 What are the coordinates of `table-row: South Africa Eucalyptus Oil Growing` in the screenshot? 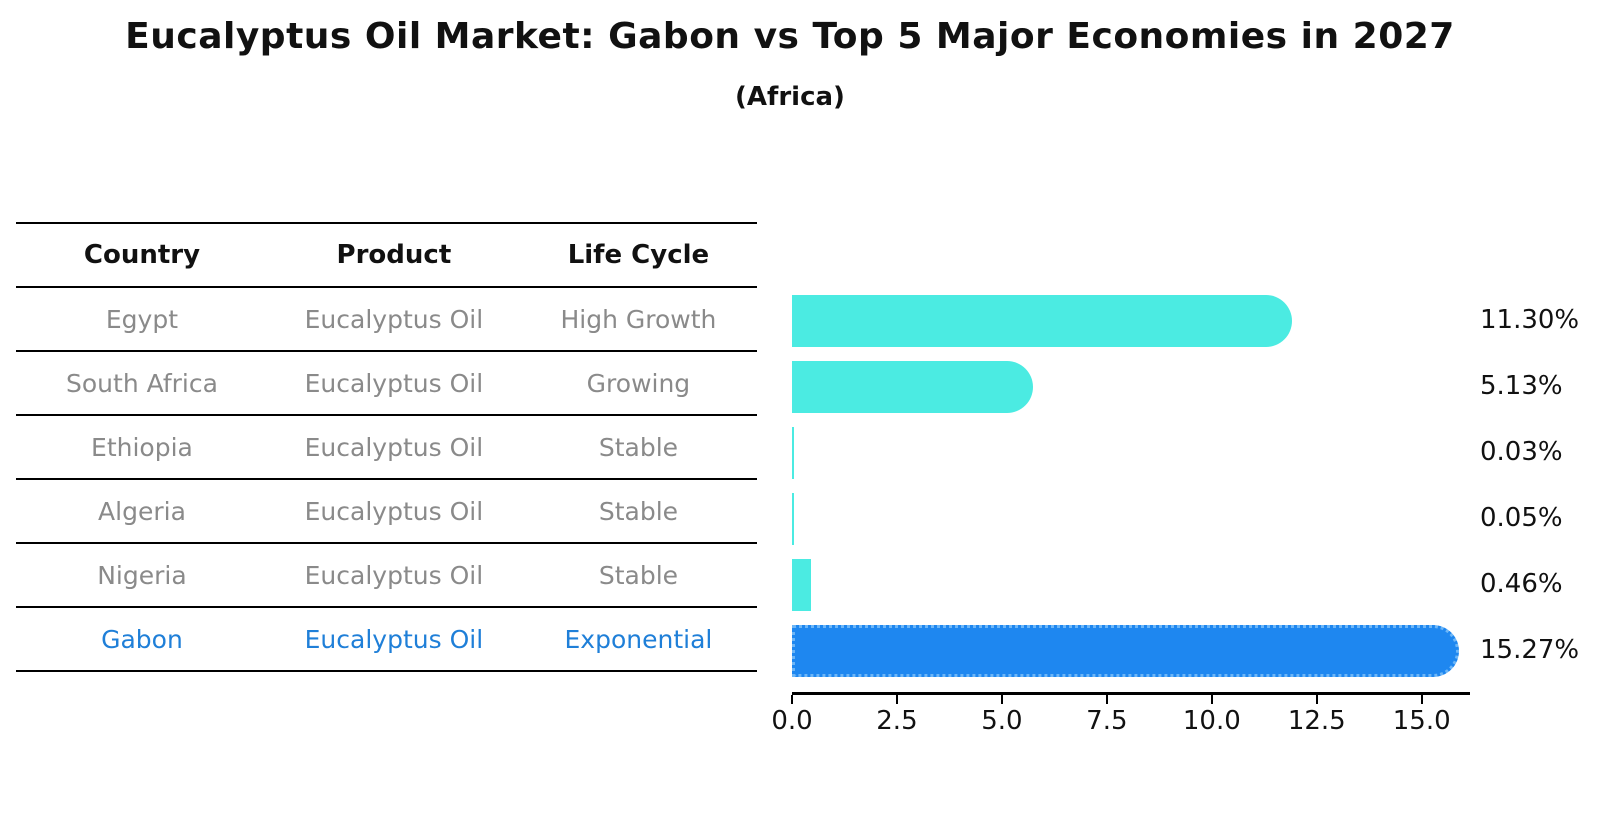 It's located at (386, 383).